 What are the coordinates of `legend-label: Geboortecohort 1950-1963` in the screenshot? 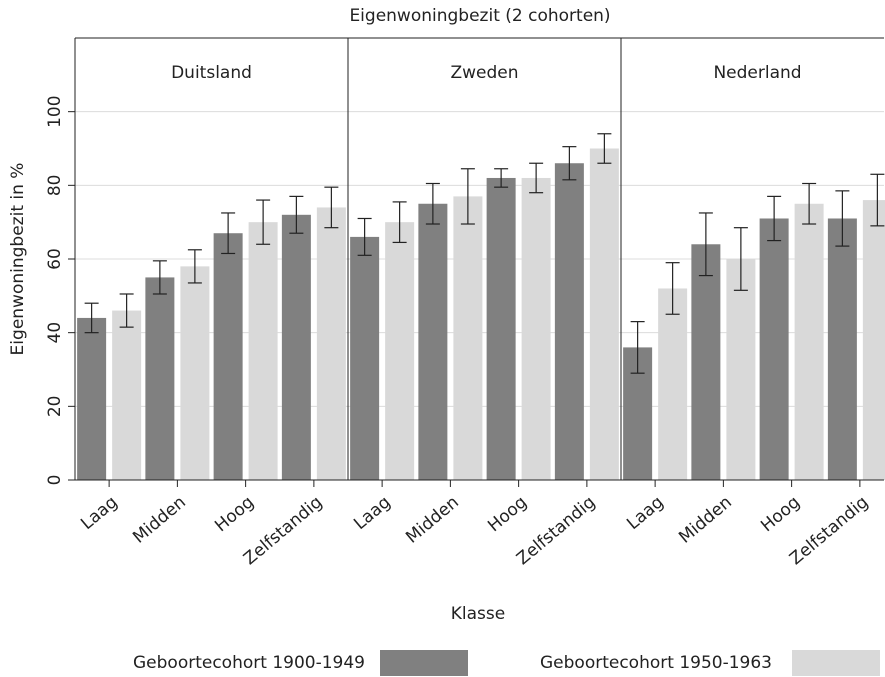 It's located at (656, 663).